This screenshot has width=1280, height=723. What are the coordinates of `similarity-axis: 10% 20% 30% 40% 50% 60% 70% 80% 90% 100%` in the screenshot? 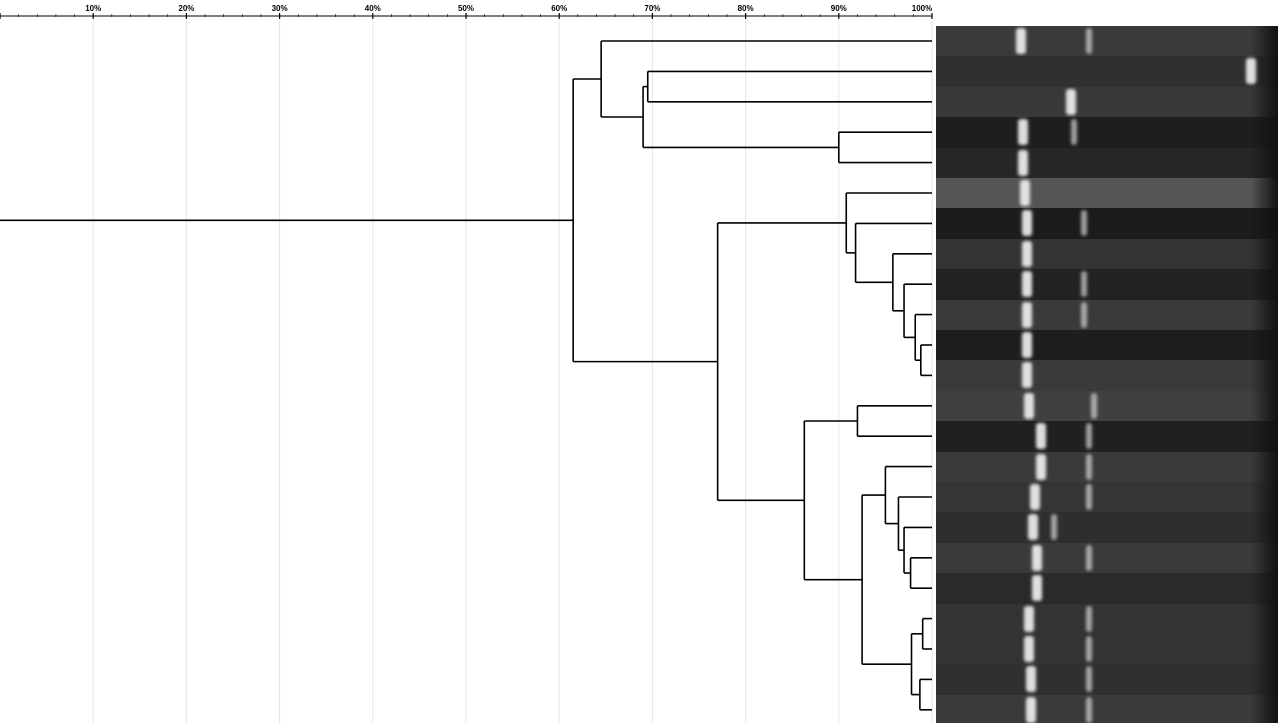 It's located at (466, 11).